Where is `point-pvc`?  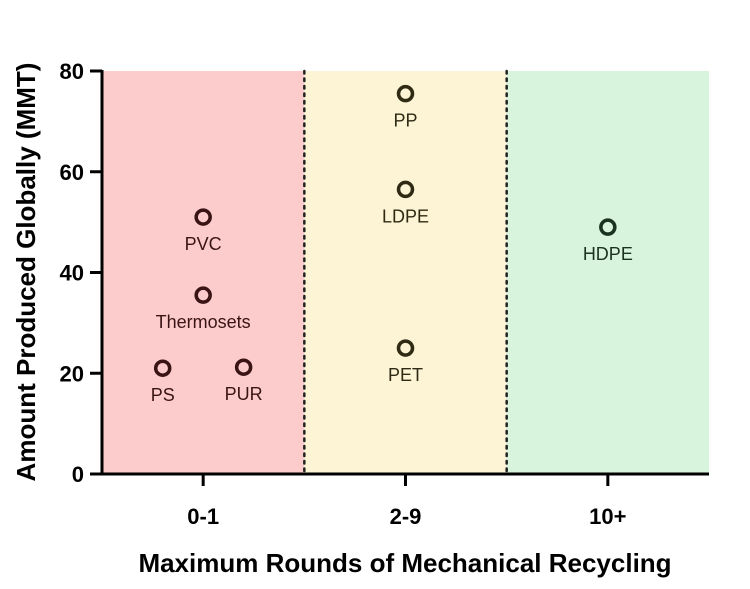
point-pvc is located at coordinates (203, 217).